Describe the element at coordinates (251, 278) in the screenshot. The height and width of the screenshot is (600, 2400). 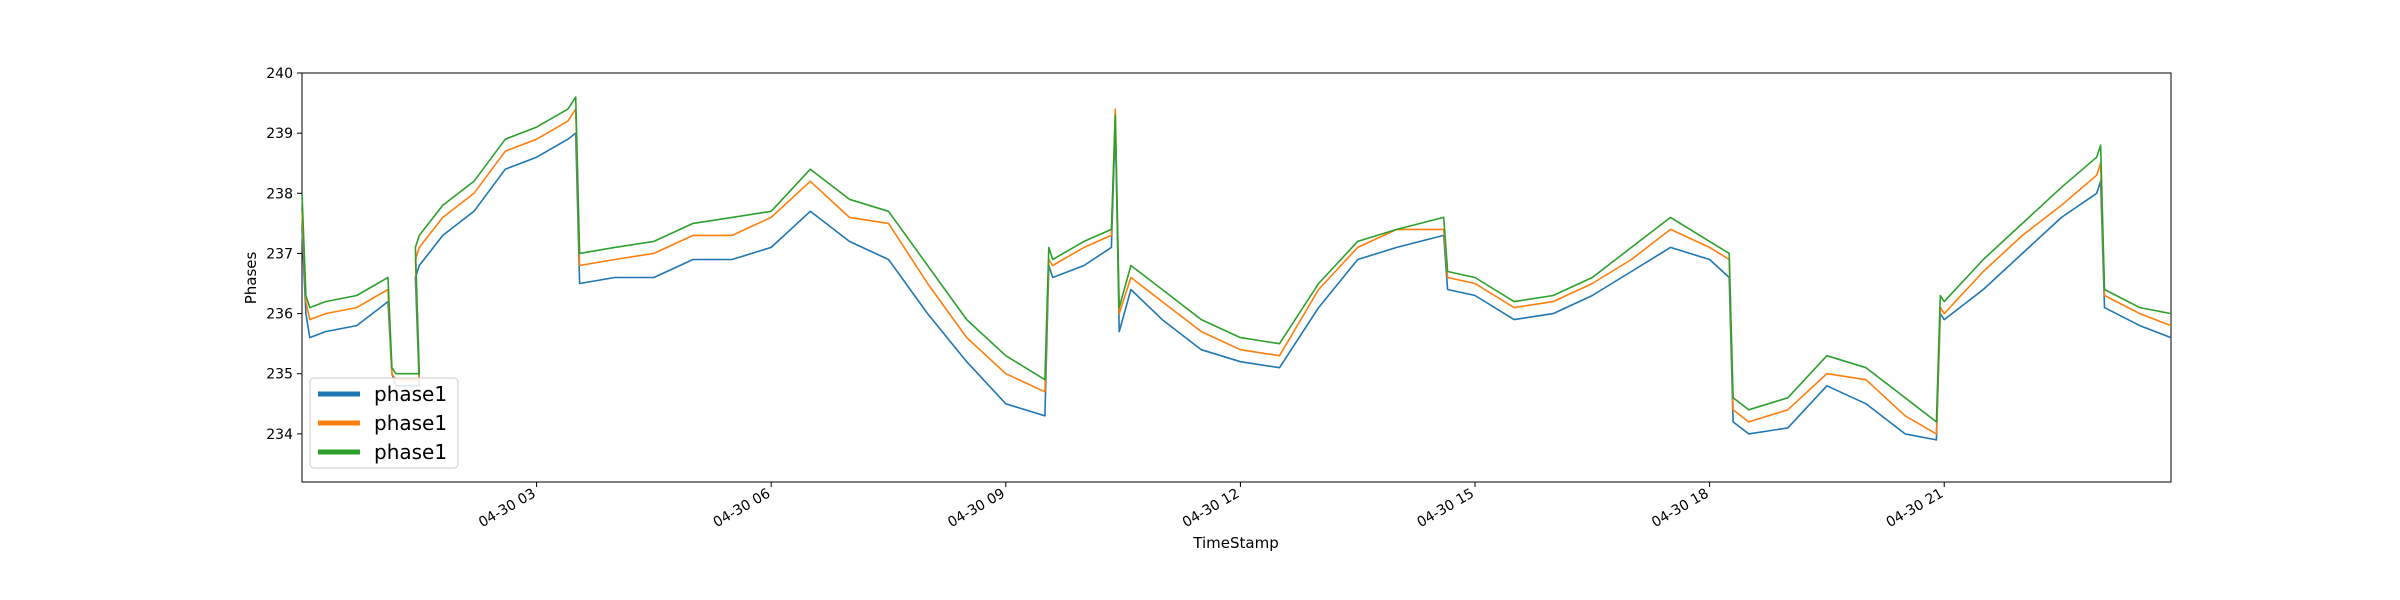
I see `y-axis-label: Phases` at that location.